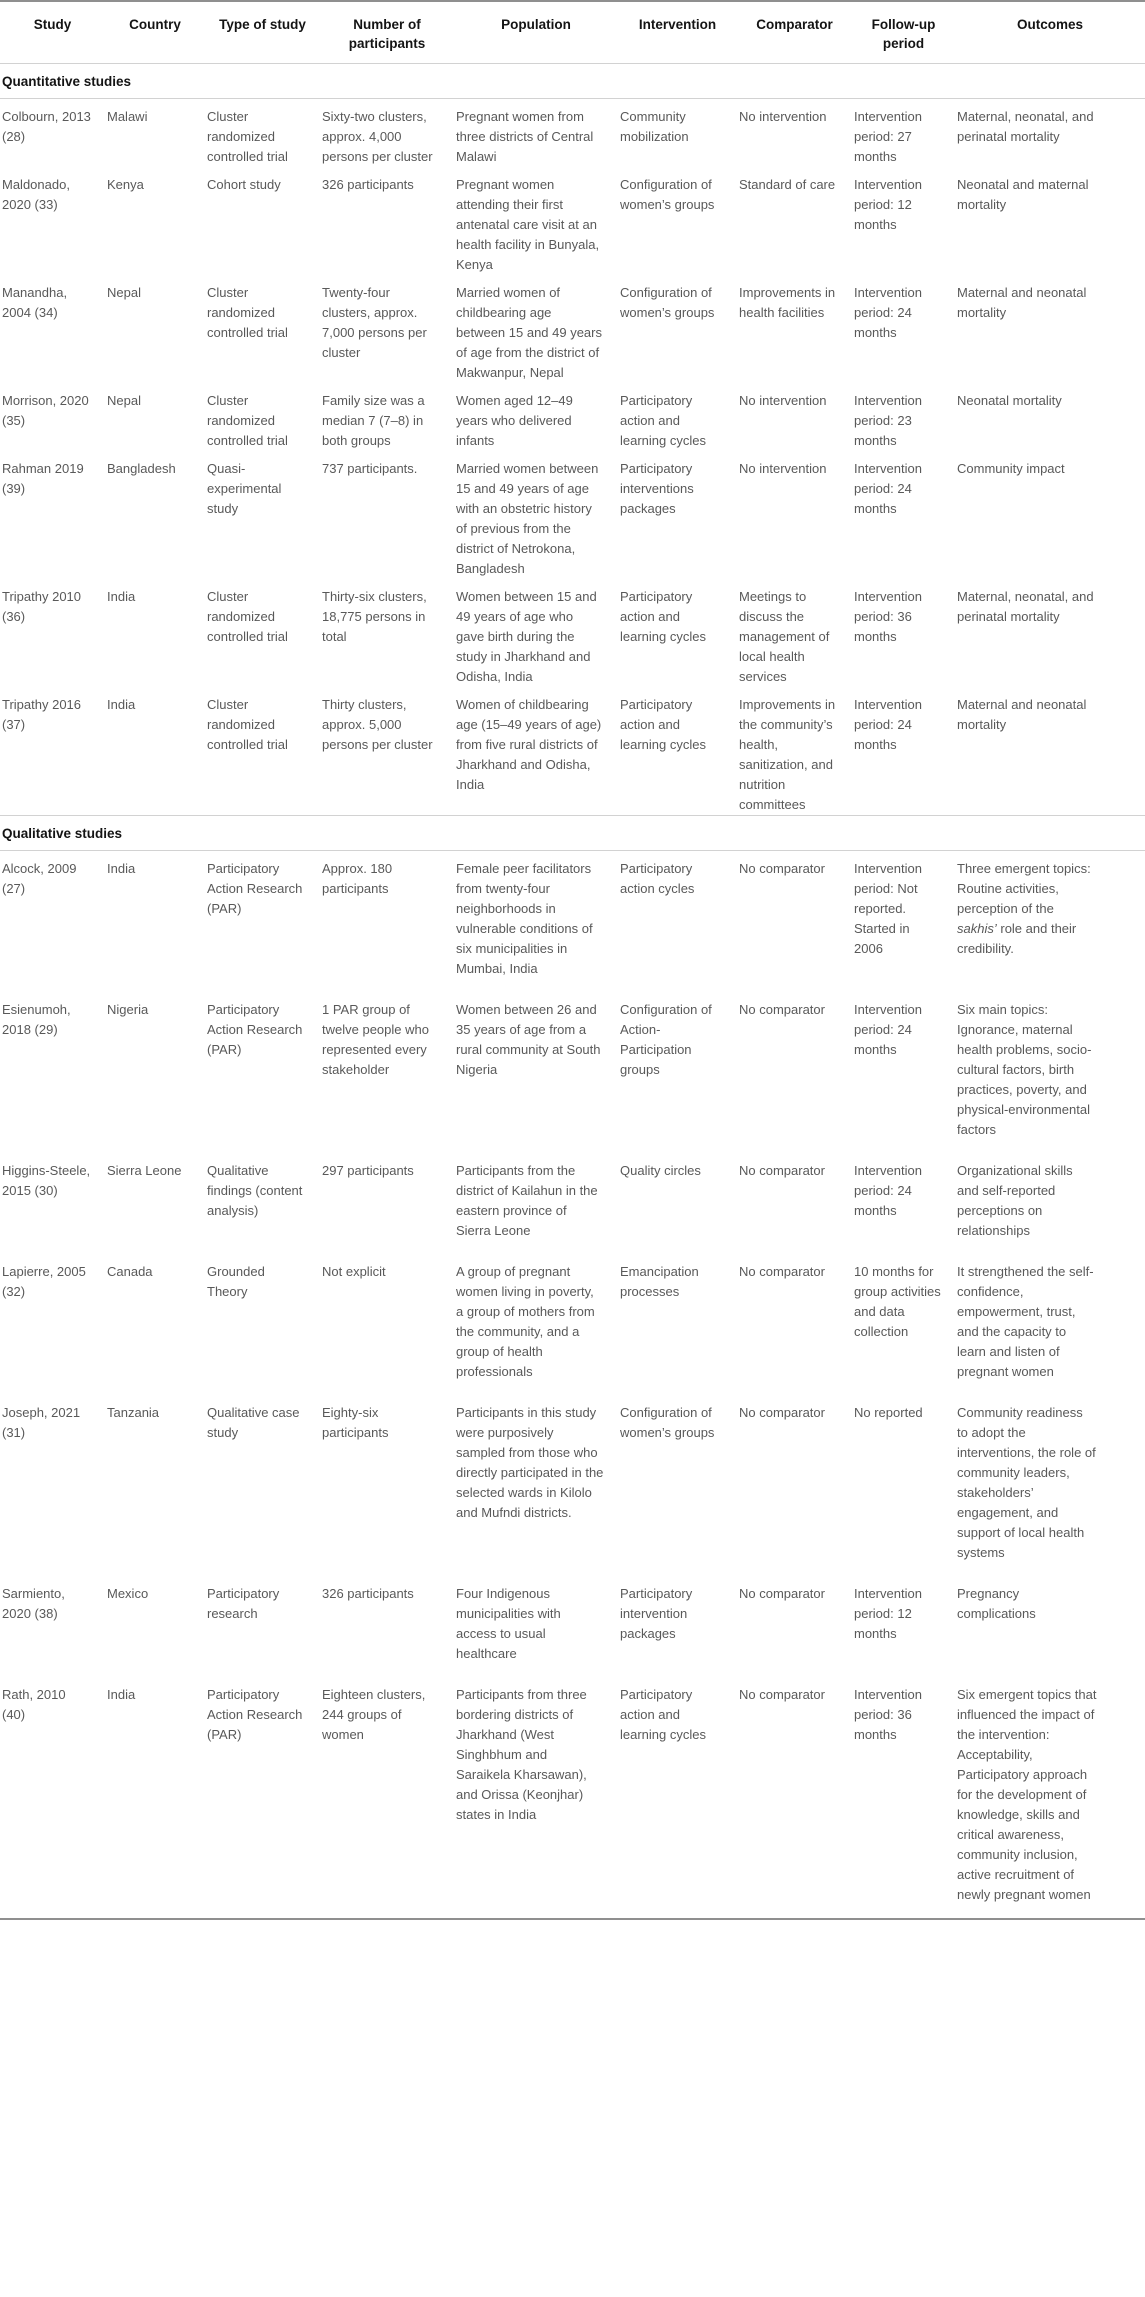  I want to click on section-header-quantitative: Quantitative studies, so click(572, 81).